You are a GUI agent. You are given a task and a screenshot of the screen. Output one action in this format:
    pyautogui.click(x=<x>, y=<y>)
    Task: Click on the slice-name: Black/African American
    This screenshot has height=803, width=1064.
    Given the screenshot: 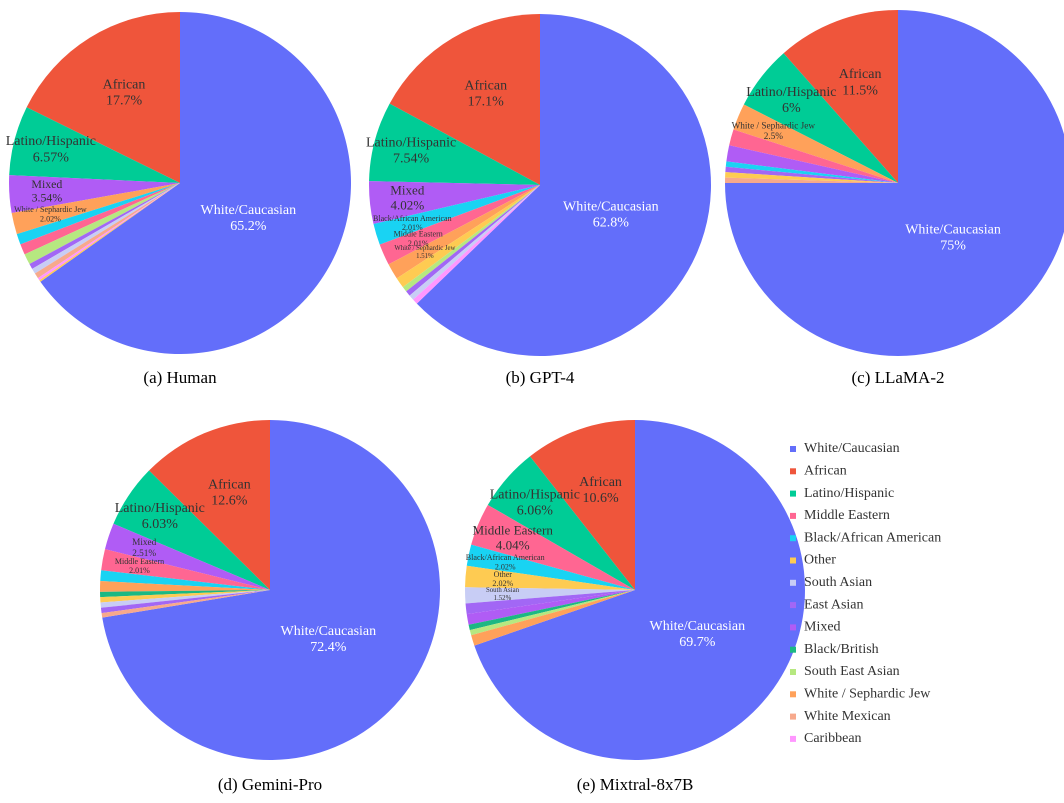 What is the action you would take?
    pyautogui.click(x=412, y=218)
    